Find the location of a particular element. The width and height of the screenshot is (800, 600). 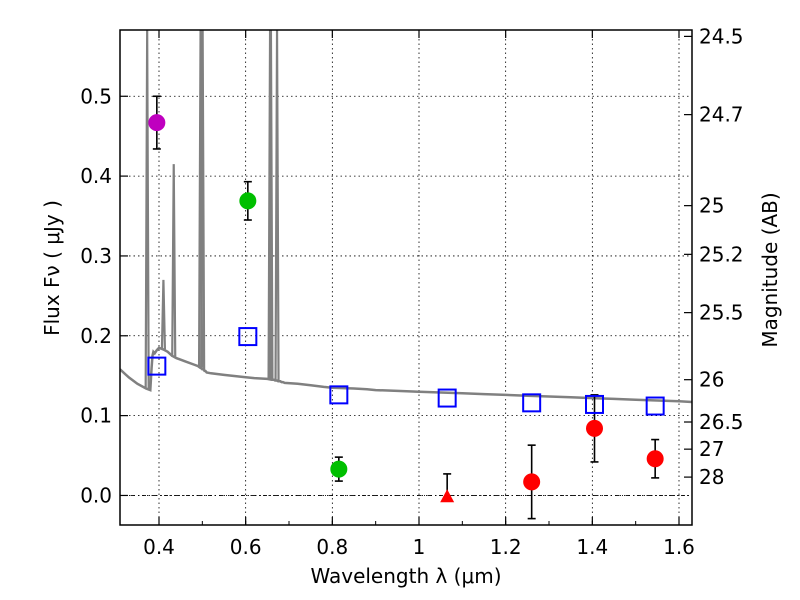

y-tick-label: 0.0 is located at coordinates (96, 495).